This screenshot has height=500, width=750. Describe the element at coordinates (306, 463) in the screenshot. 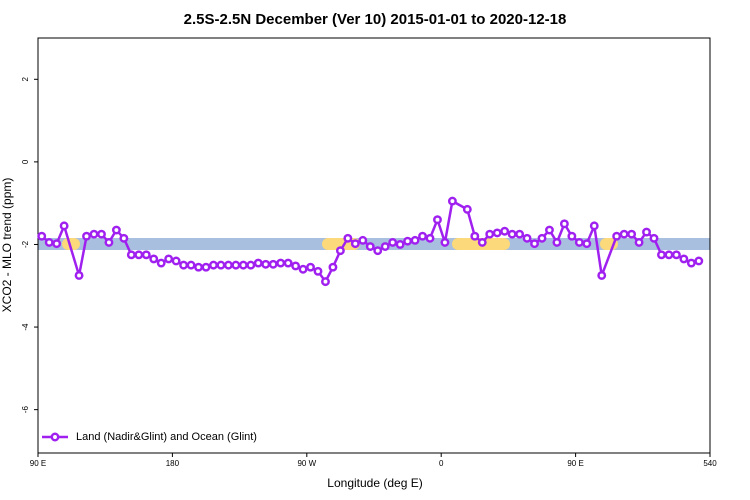

I see `x-tick-label: 90 W` at that location.